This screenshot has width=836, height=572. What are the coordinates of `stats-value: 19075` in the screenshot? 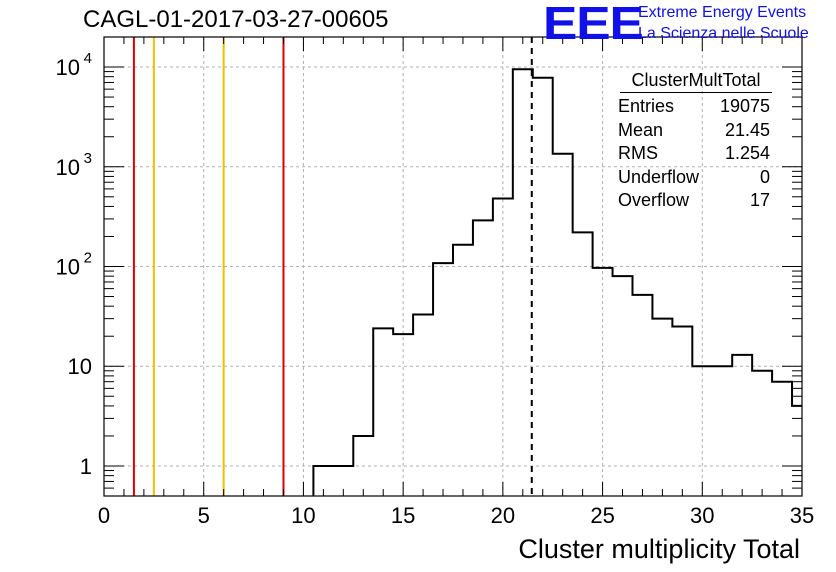 It's located at (744, 106).